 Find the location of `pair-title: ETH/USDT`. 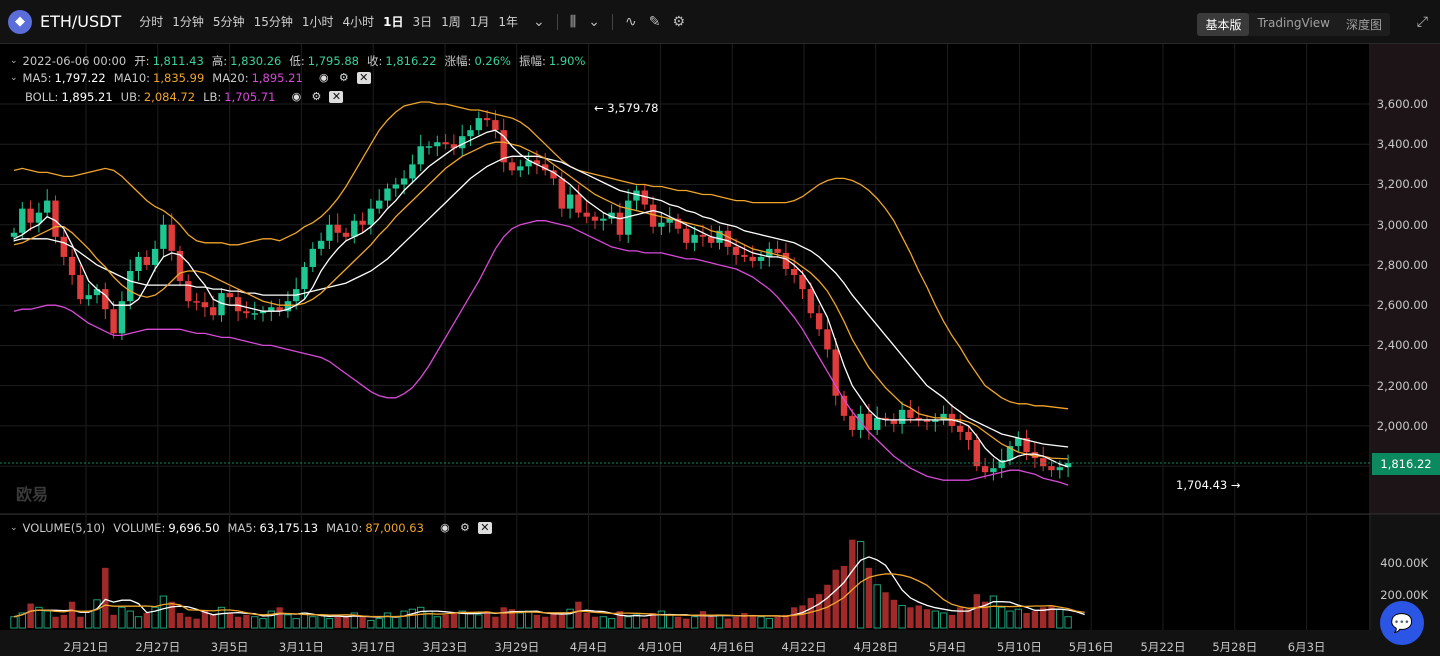

pair-title: ETH/USDT is located at coordinates (81, 21).